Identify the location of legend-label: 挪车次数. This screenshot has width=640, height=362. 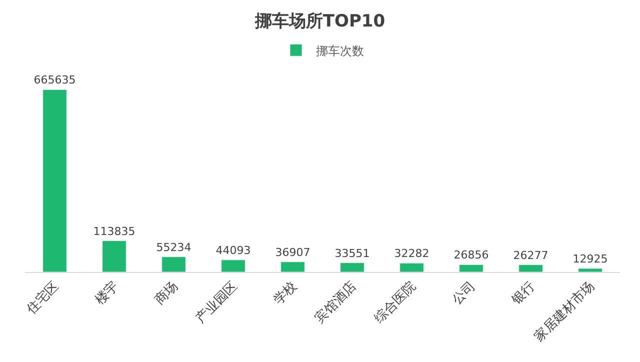
(340, 51).